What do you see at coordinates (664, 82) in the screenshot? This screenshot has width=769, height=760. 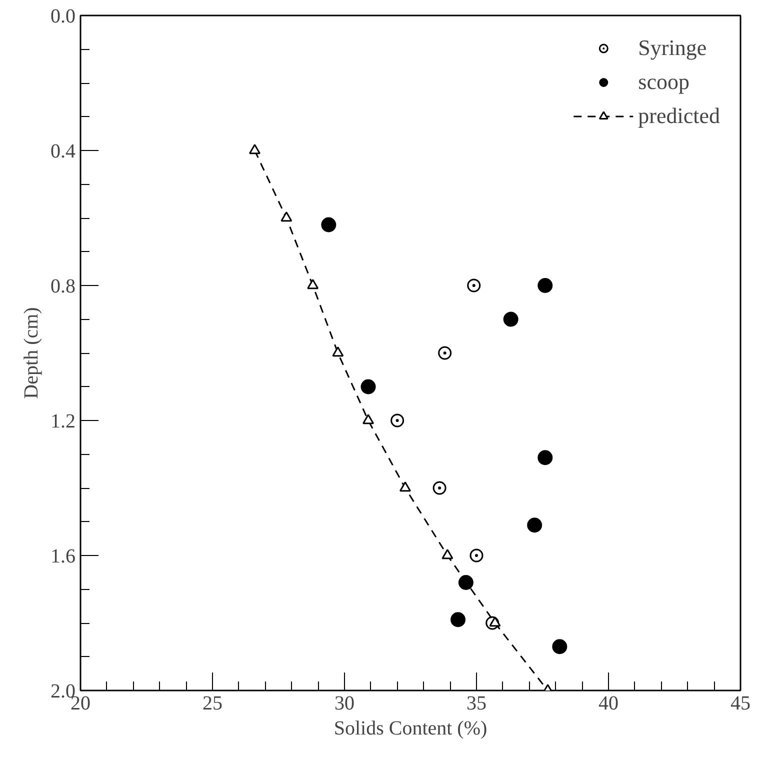 I see `legend-label: scoop` at bounding box center [664, 82].